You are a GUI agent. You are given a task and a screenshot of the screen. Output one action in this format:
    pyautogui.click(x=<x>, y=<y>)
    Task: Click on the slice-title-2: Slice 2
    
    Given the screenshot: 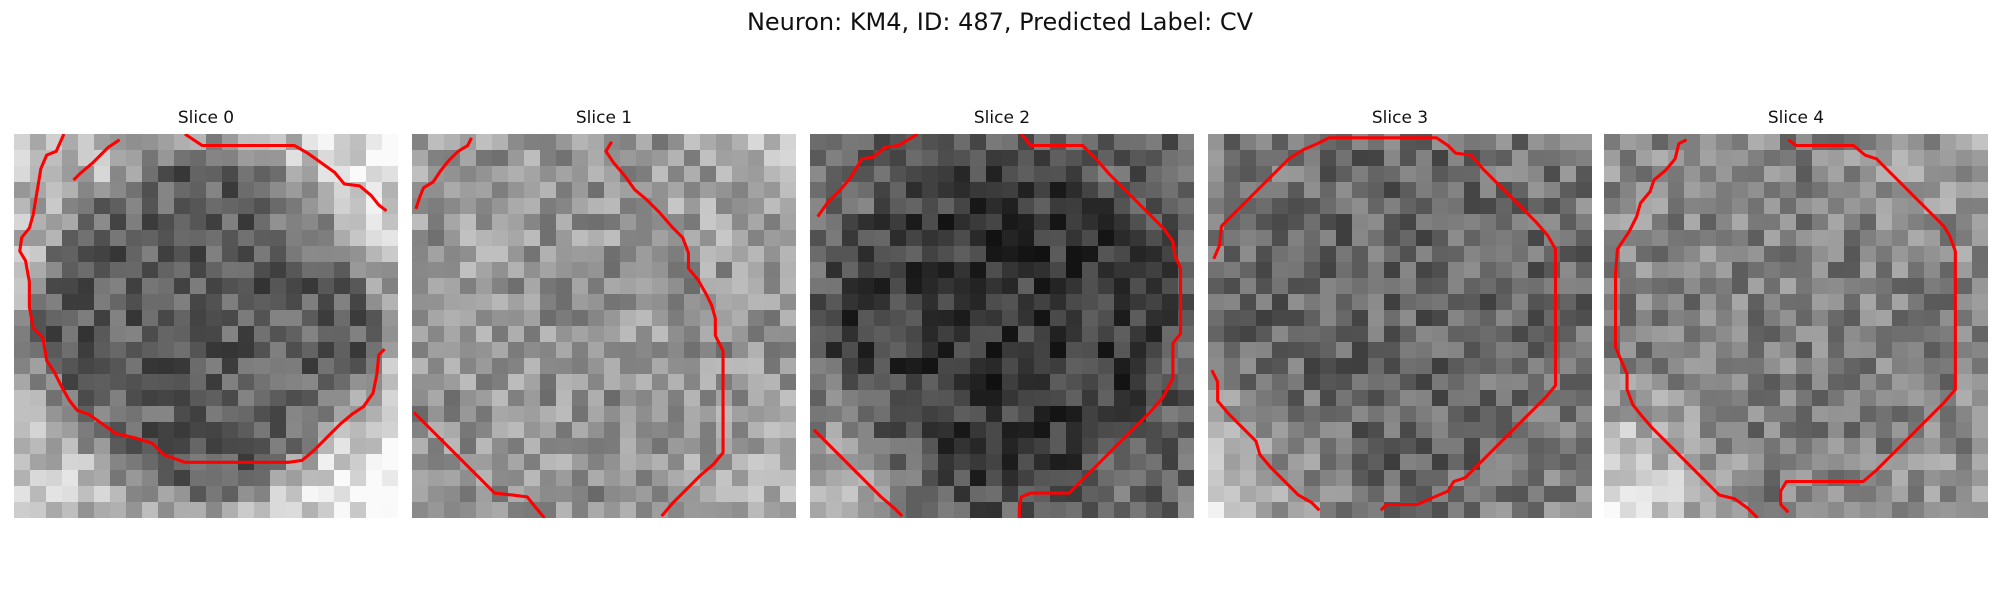 What is the action you would take?
    pyautogui.click(x=1002, y=118)
    